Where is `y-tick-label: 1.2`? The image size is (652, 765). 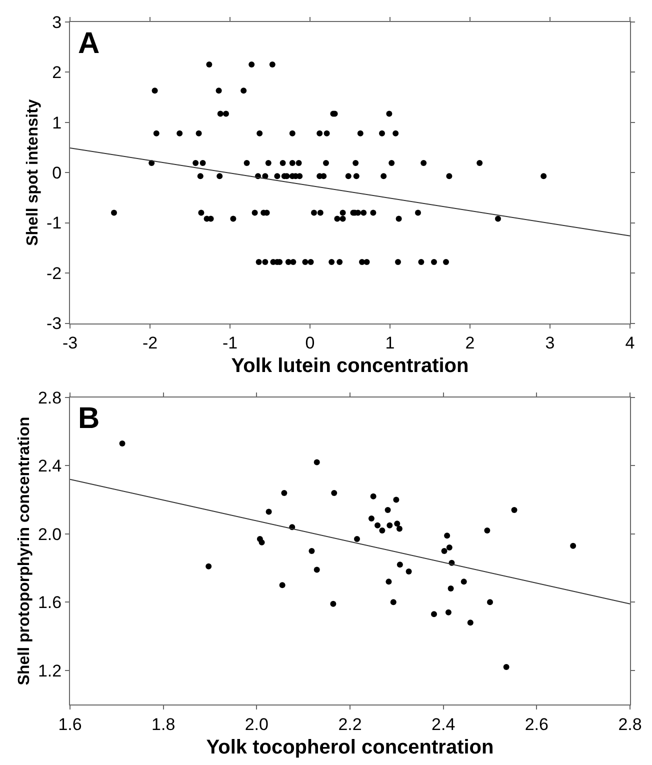 y-tick-label: 1.2 is located at coordinates (50, 670).